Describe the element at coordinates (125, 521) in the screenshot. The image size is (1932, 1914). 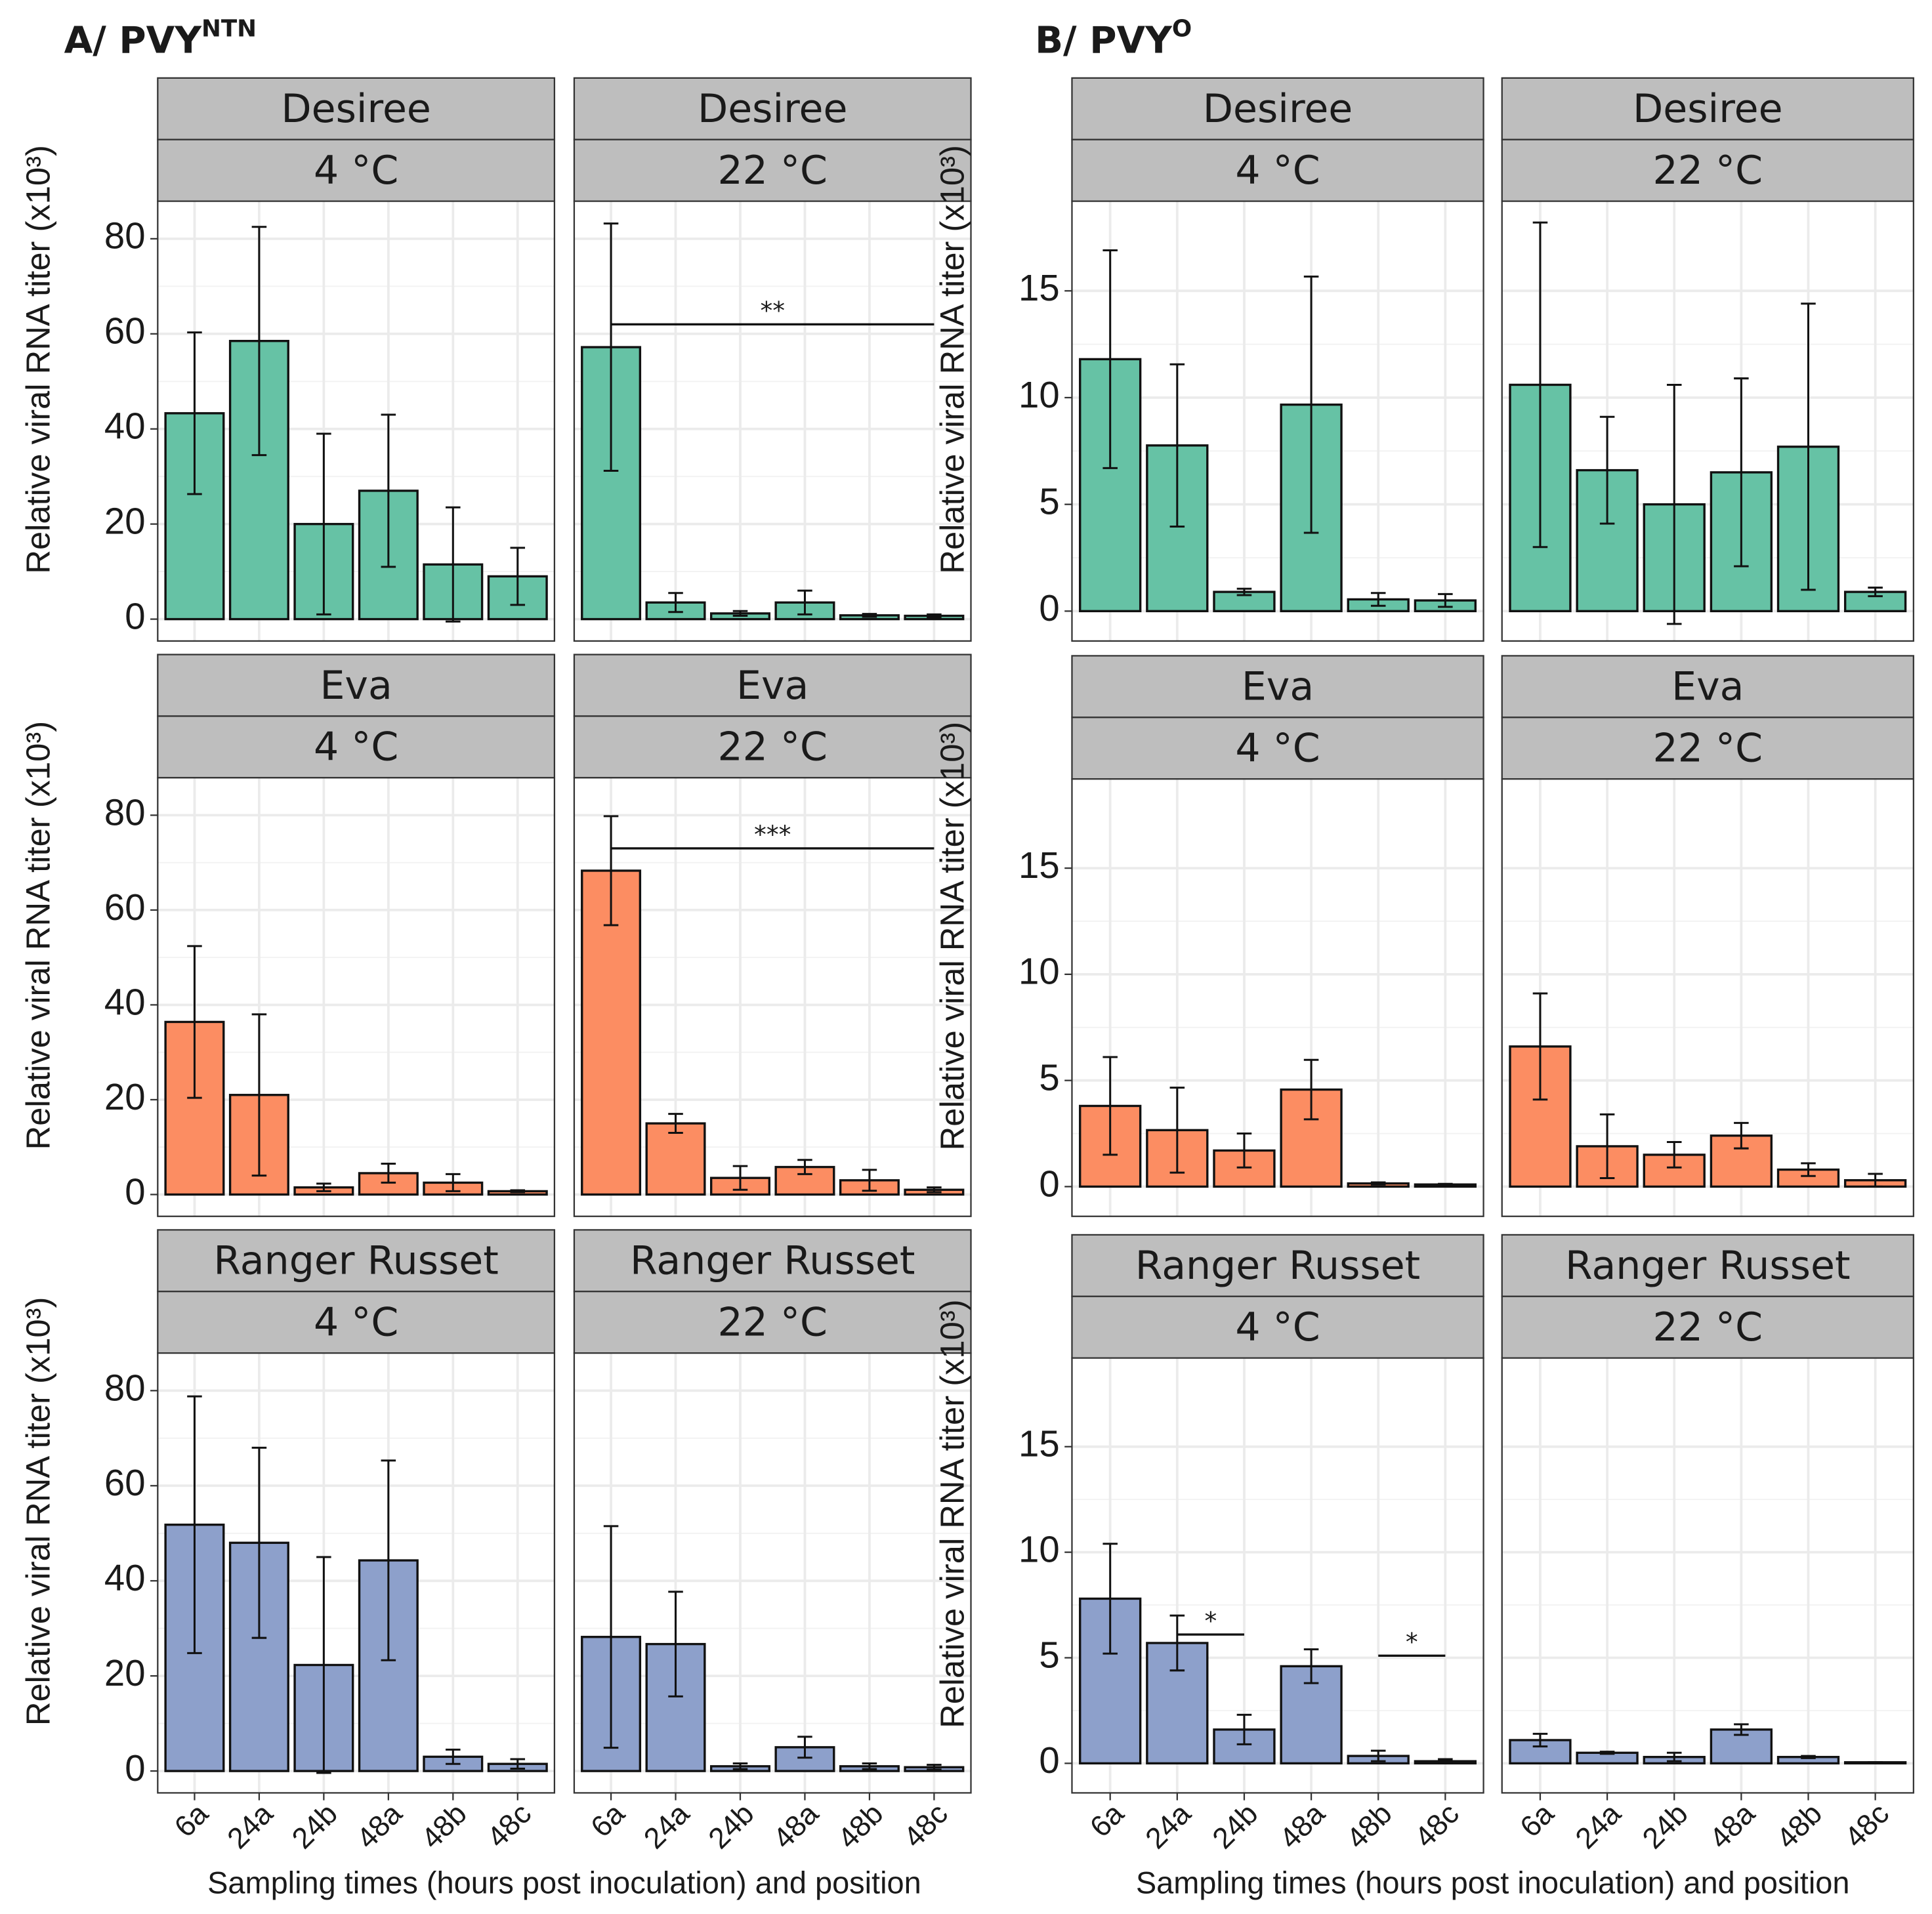
I see `y-tick-label: 20` at that location.